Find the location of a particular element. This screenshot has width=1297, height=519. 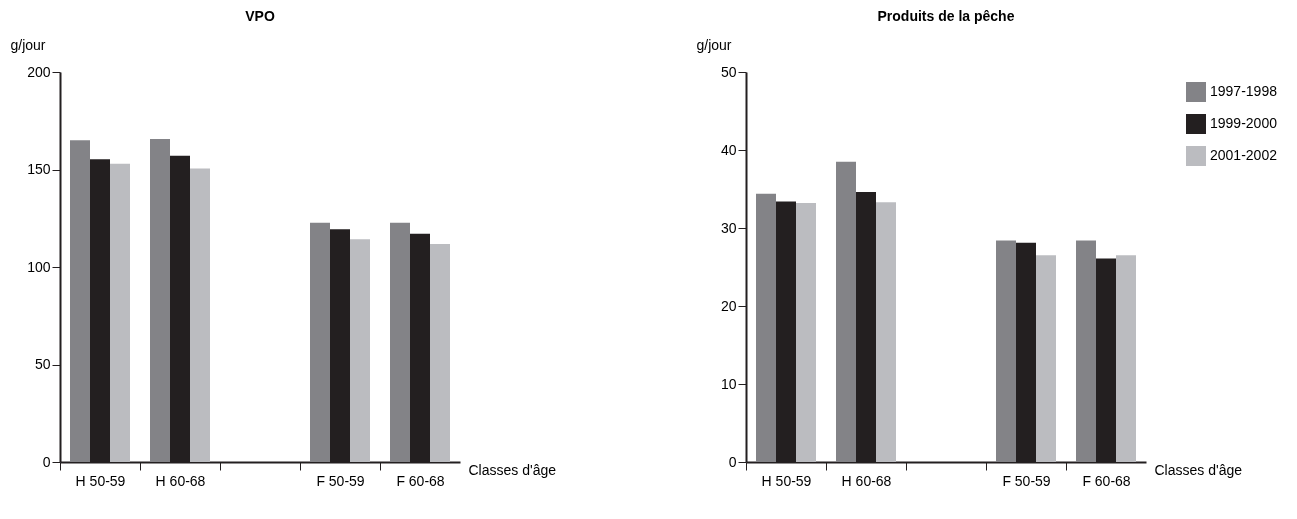

legend-label: 1997-1998 is located at coordinates (1244, 91).